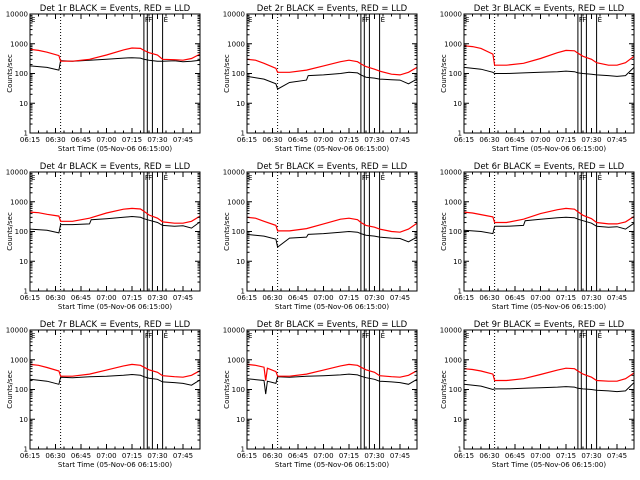  What do you see at coordinates (332, 167) in the screenshot?
I see `panel-title: Det 5r BLACK = Events, RED = LLD` at bounding box center [332, 167].